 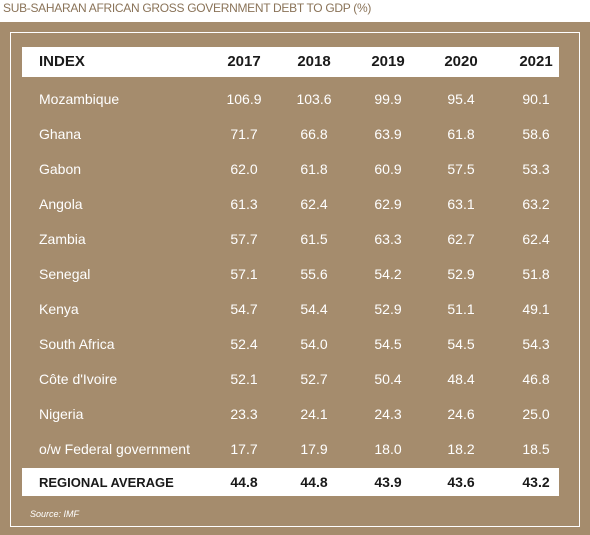 What do you see at coordinates (244, 61) in the screenshot?
I see `header-year-2017: 2017` at bounding box center [244, 61].